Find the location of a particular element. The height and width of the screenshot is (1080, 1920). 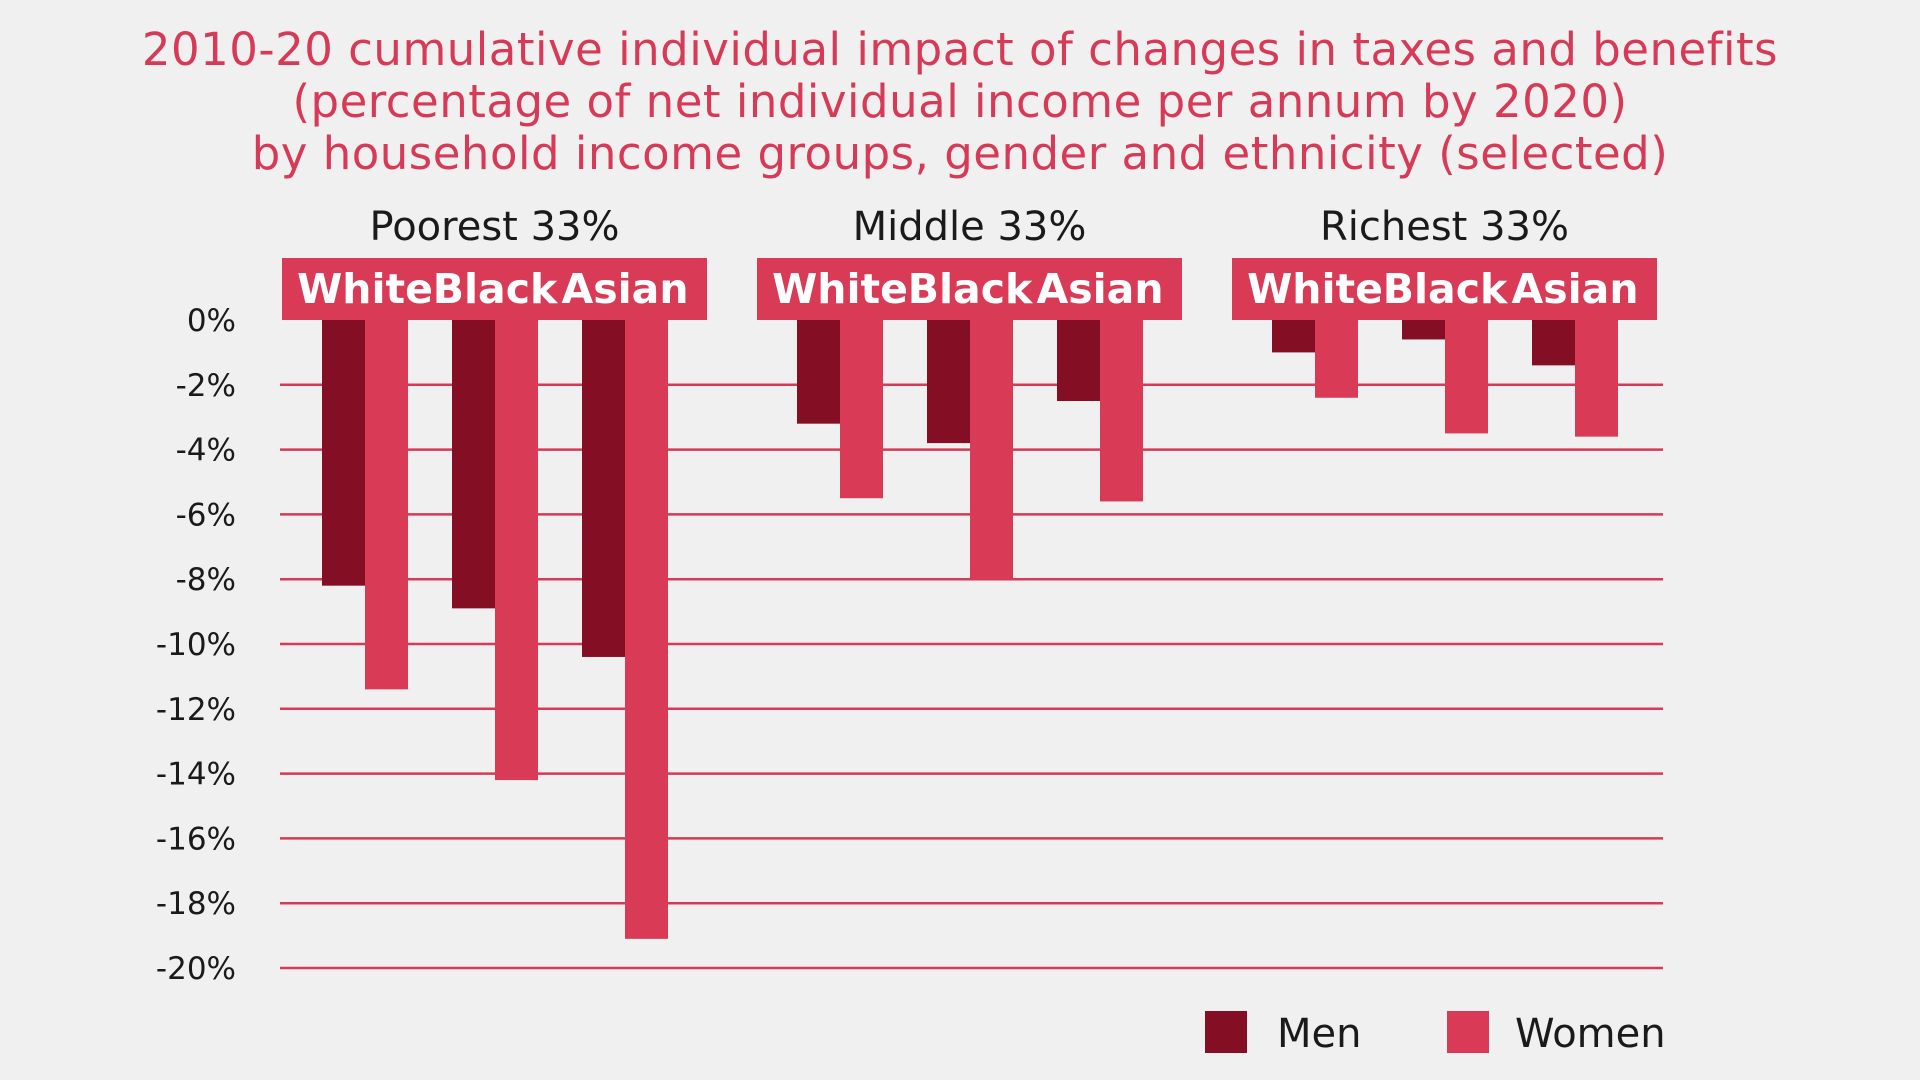

legend-swatch-men is located at coordinates (1226, 1032).